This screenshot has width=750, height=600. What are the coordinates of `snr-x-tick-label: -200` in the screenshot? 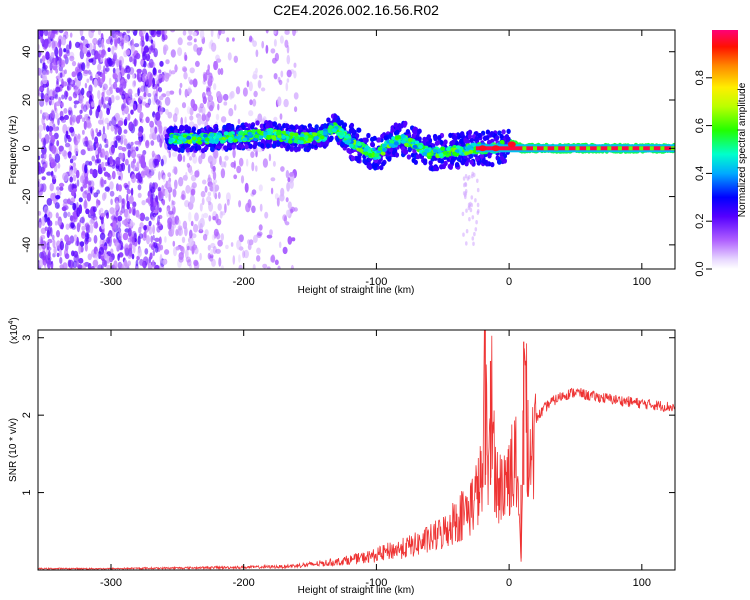 It's located at (244, 583).